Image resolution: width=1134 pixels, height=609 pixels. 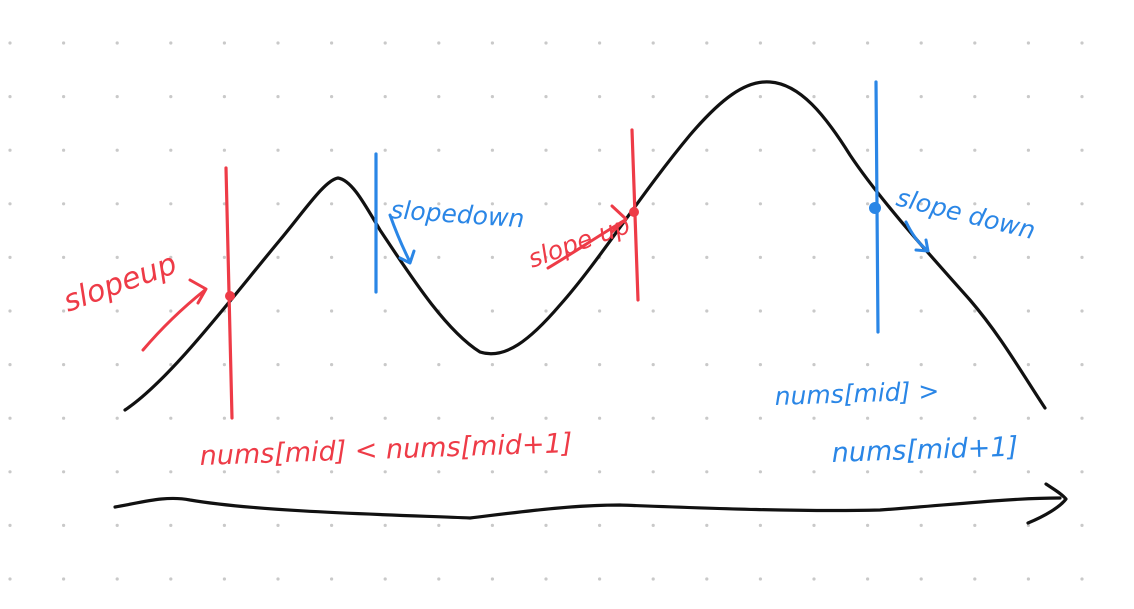 What do you see at coordinates (590, 503) in the screenshot?
I see `x-axis` at bounding box center [590, 503].